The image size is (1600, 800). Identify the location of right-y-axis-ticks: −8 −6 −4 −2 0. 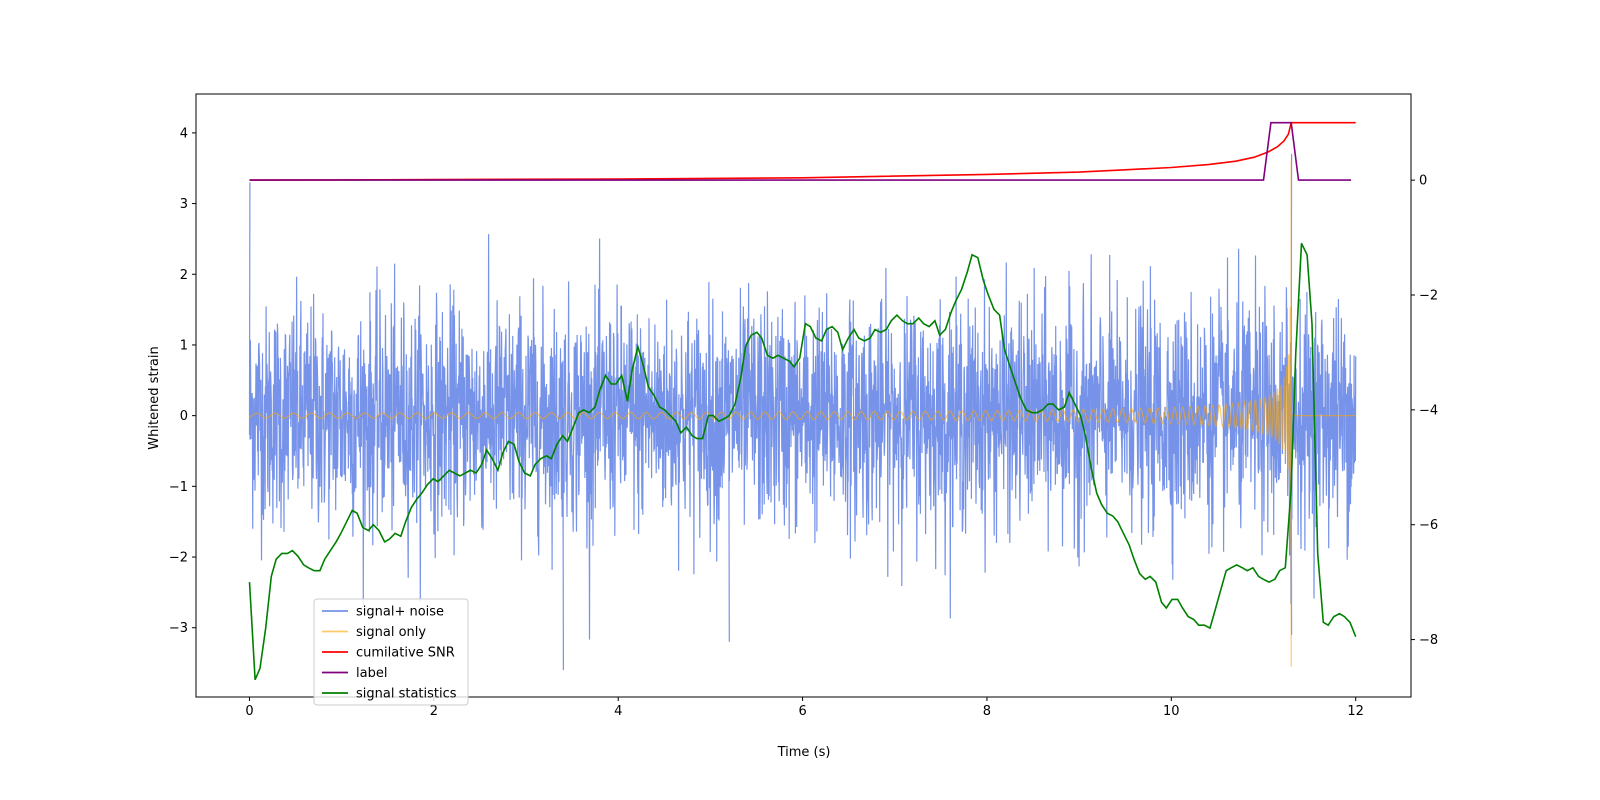
(1424, 411).